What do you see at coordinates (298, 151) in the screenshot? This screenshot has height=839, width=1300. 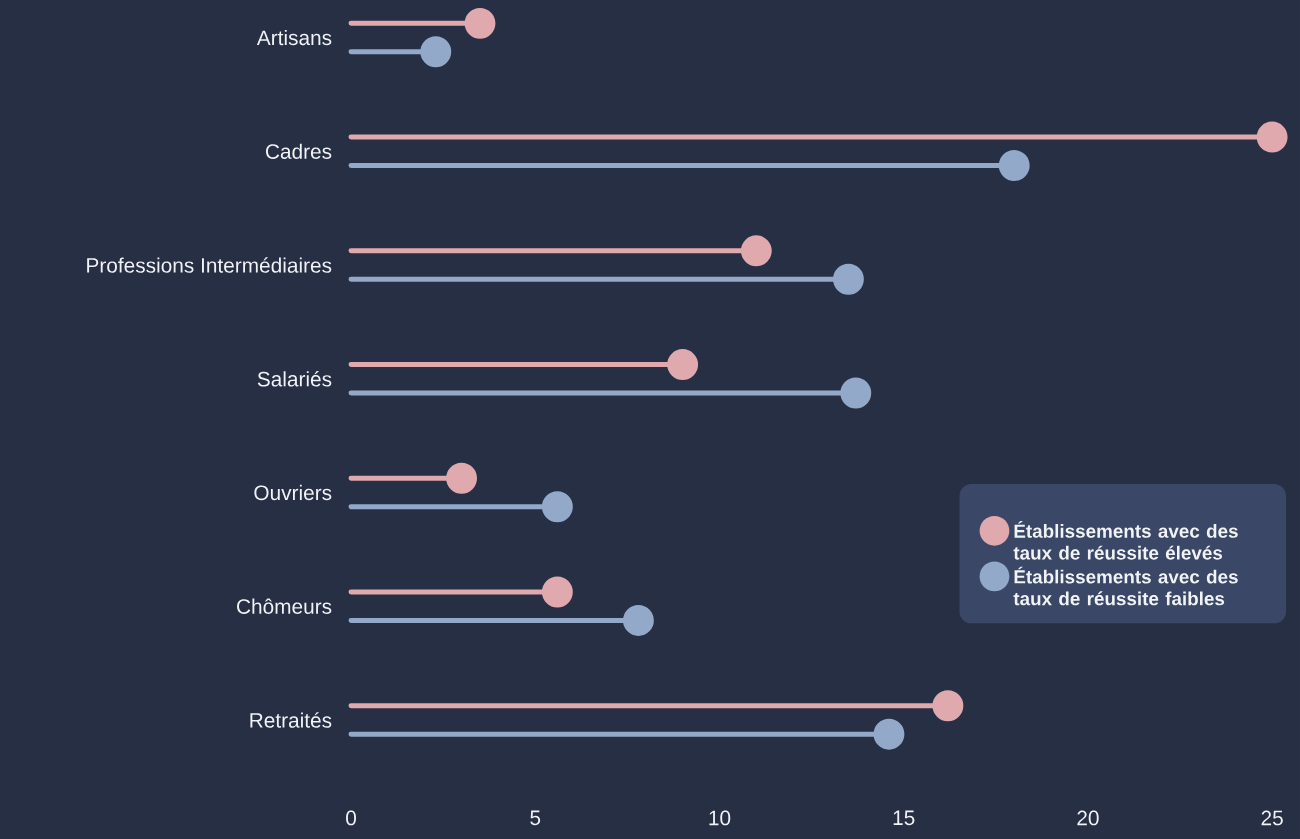 I see `y-tick-label: Cadres` at bounding box center [298, 151].